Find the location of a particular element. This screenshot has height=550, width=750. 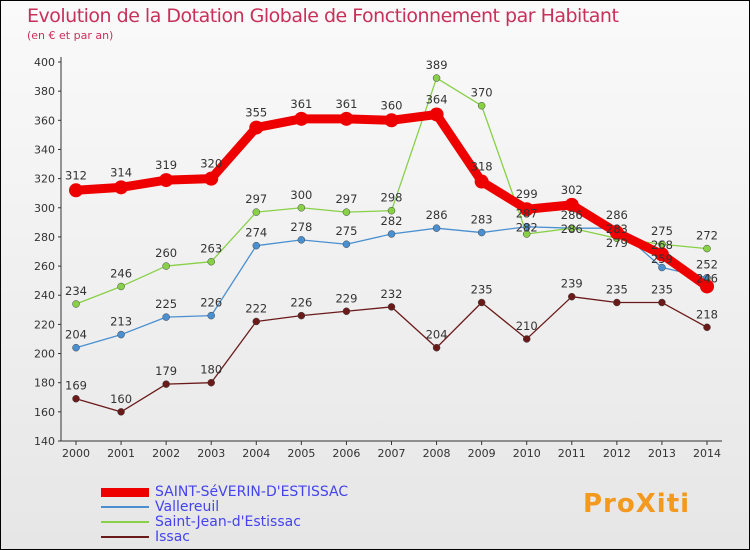

legend-item: Saint-Jean-d'Estissac is located at coordinates (201, 522).